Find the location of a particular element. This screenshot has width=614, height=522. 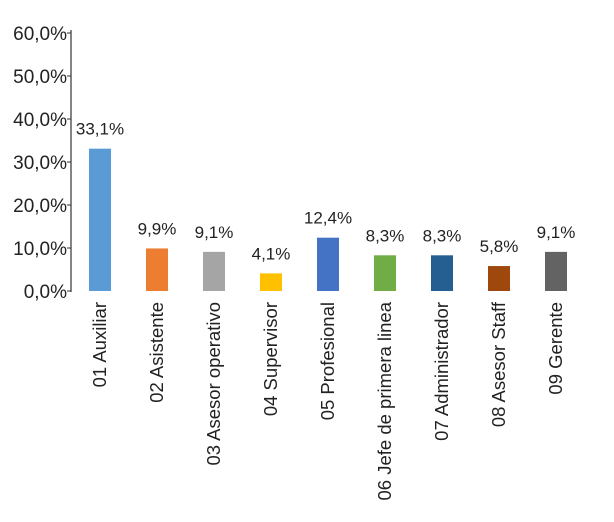

y-axis-ticks: 0,0% 10,0% 20,0% 30,0% 40,0% 50,0% 60,0% is located at coordinates (42, 163).